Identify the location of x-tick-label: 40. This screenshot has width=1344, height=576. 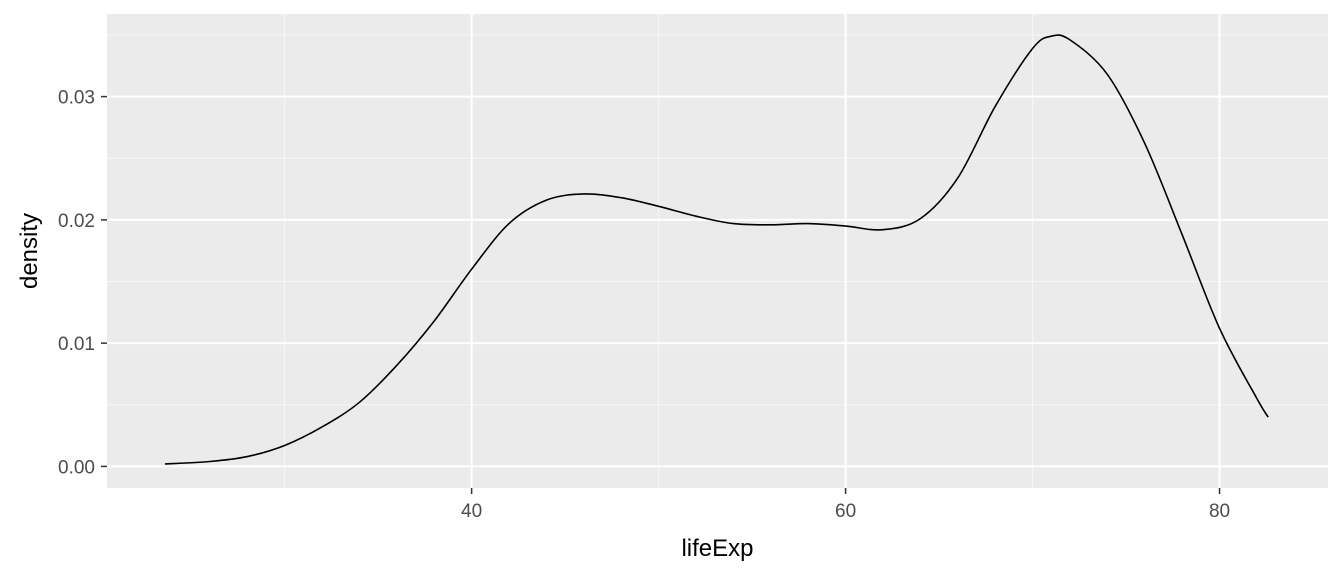
(471, 511).